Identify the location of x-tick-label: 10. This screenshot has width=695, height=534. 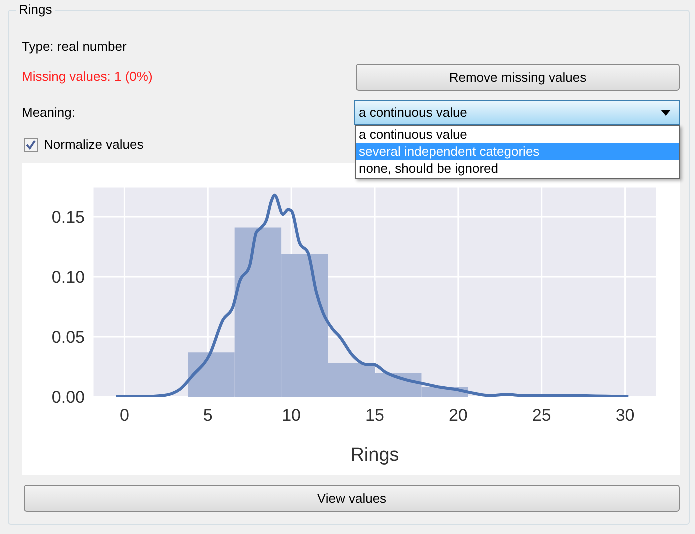
(292, 416).